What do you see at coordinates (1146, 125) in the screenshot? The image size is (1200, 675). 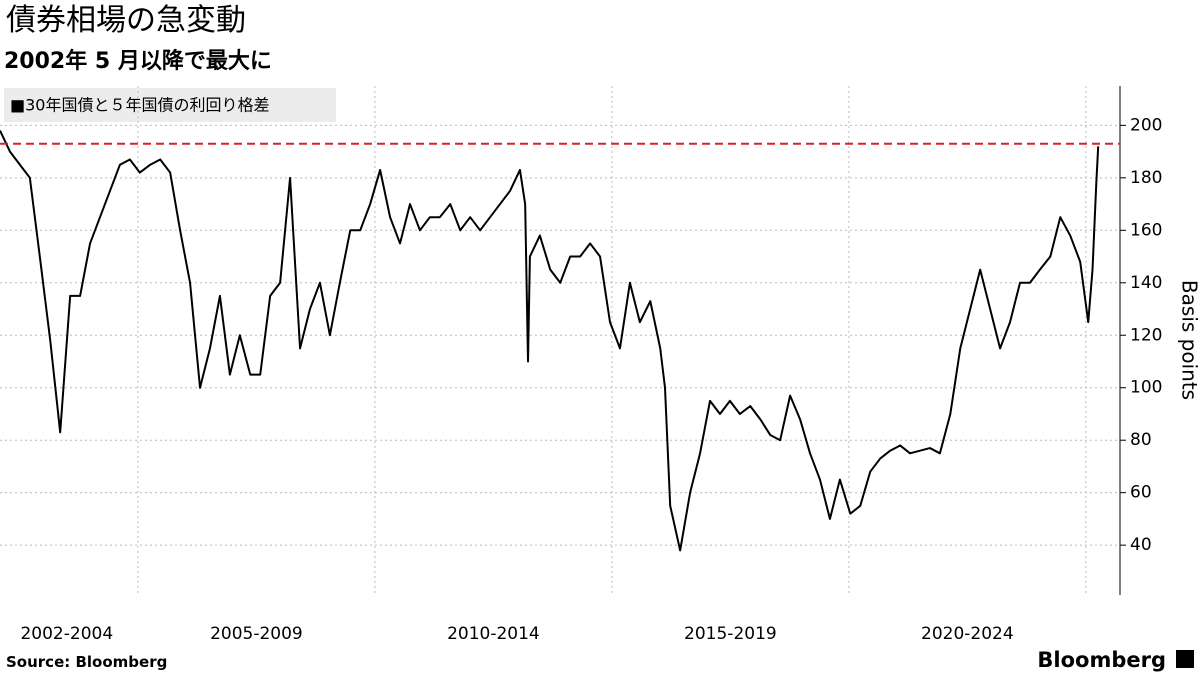 I see `y-tick-label: 200` at bounding box center [1146, 125].